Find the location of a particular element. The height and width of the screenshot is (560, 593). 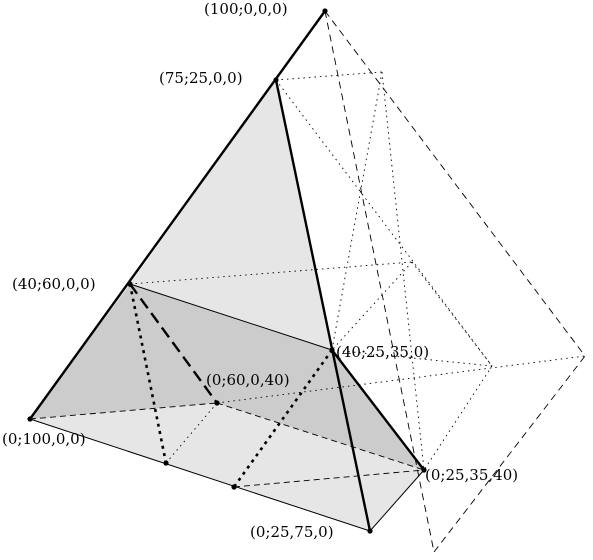

label-40-60-0-0: (40;60,0,0) is located at coordinates (54, 284).